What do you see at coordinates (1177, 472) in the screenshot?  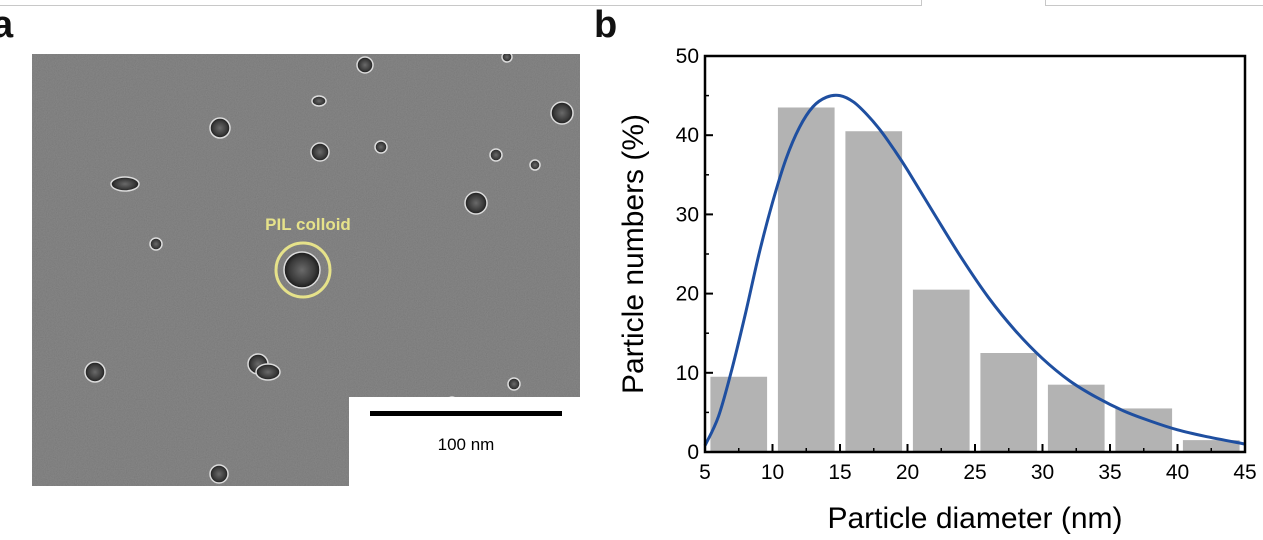 I see `x-tick-label: 40` at bounding box center [1177, 472].